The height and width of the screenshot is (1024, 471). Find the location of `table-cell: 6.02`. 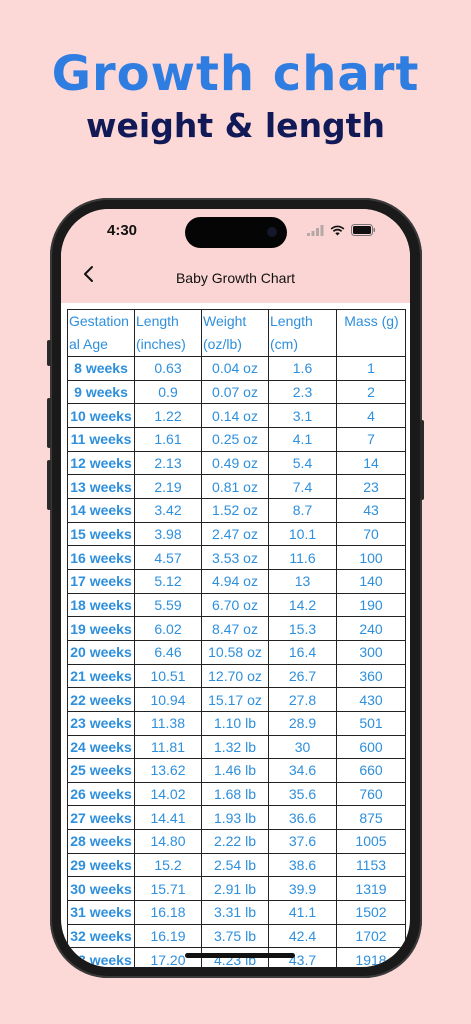

table-cell: 6.02 is located at coordinates (168, 628).